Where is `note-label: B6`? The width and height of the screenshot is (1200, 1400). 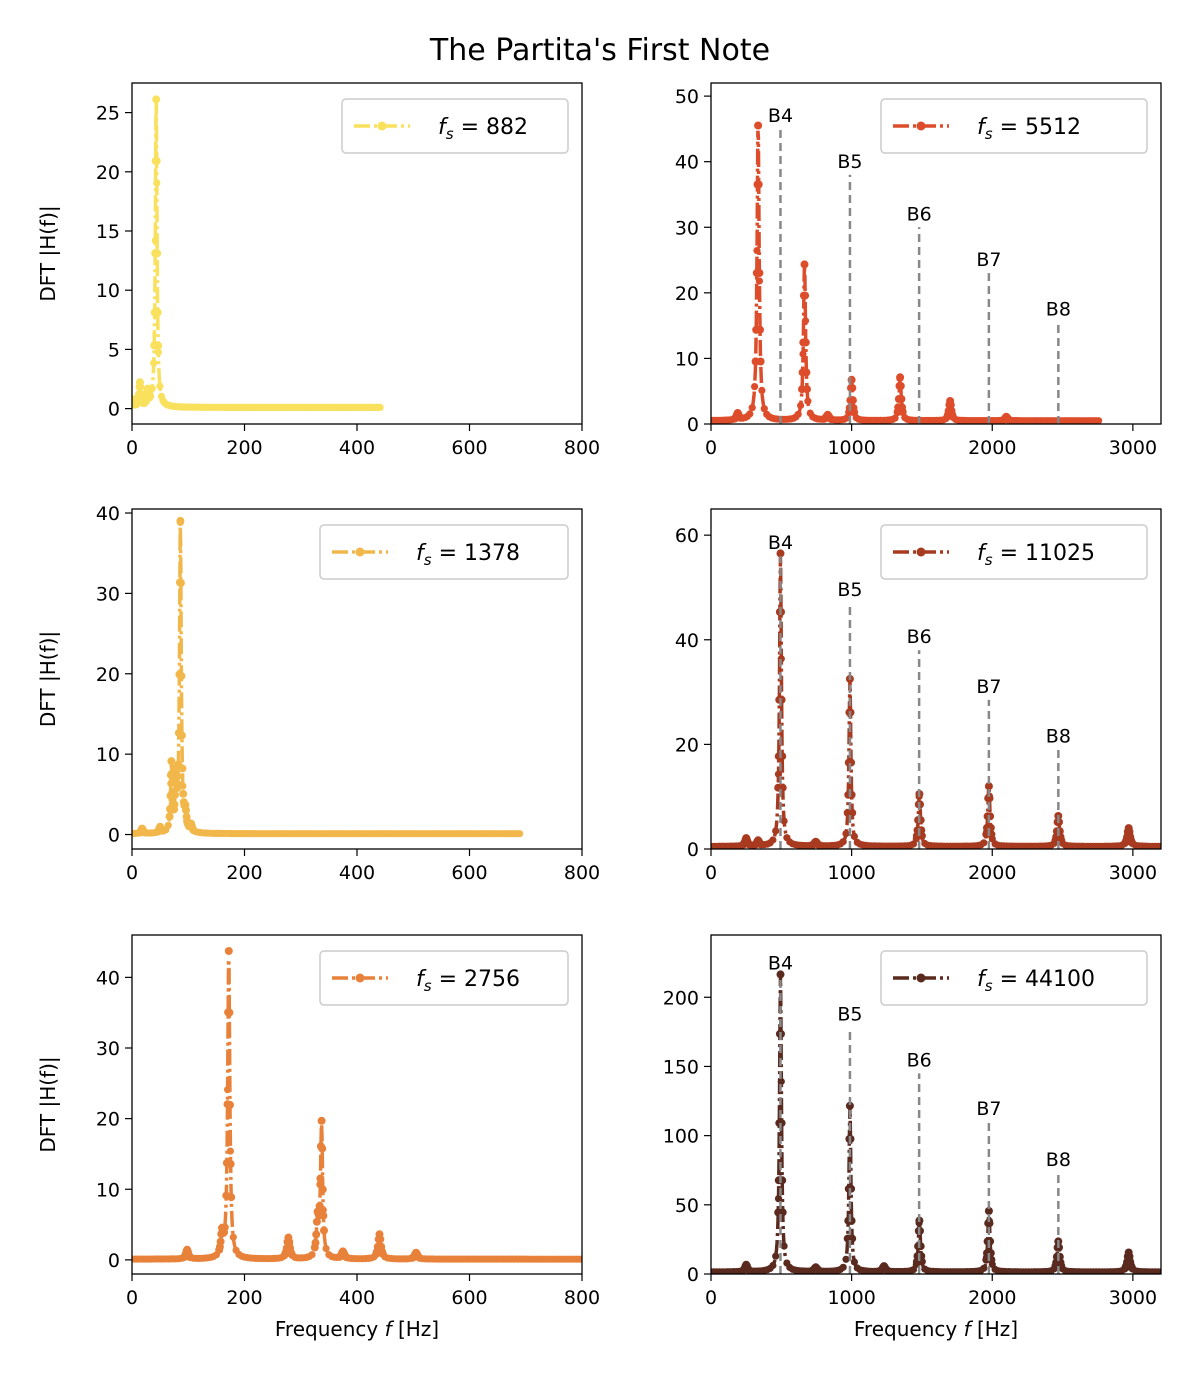
note-label: B6 is located at coordinates (919, 214).